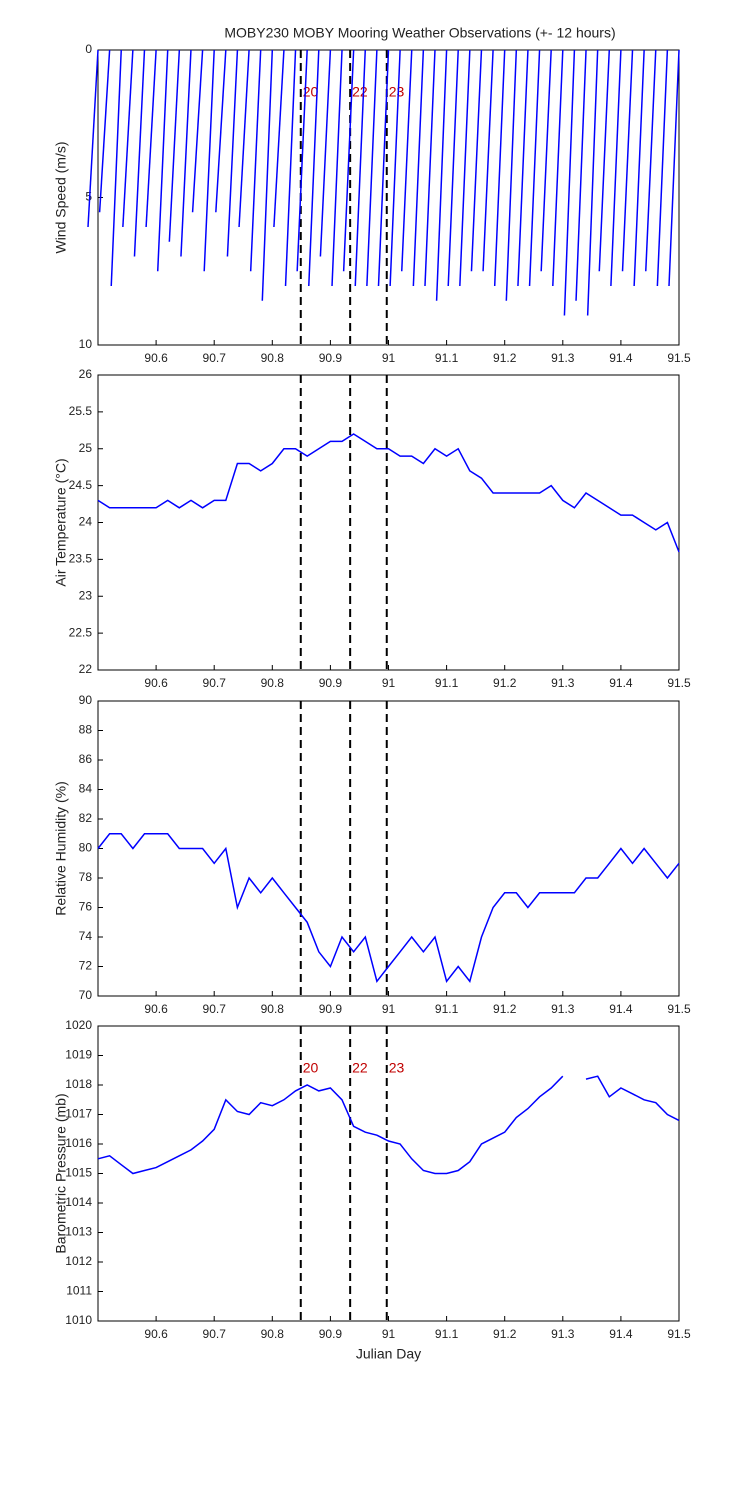 The width and height of the screenshot is (750, 1500). What do you see at coordinates (86, 374) in the screenshot?
I see `y-tick-label: 26` at bounding box center [86, 374].